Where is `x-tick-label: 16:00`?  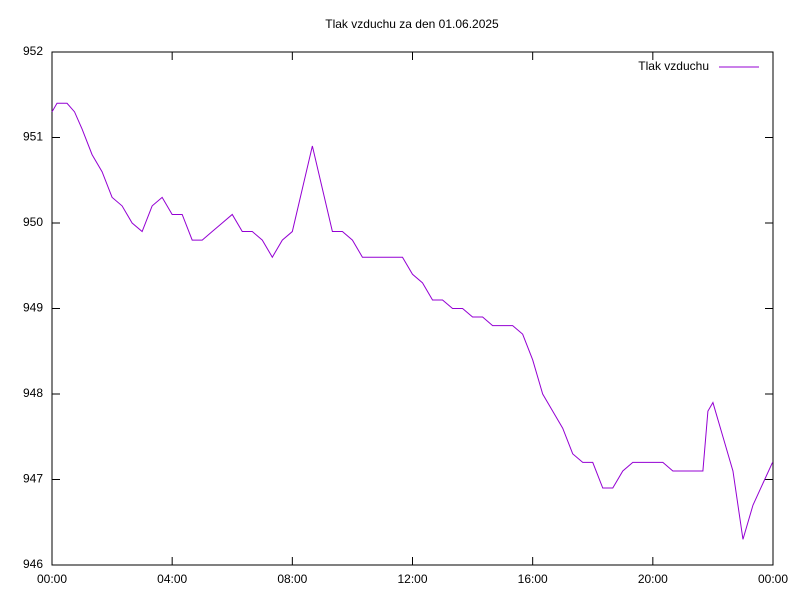 x-tick-label: 16:00 is located at coordinates (533, 579).